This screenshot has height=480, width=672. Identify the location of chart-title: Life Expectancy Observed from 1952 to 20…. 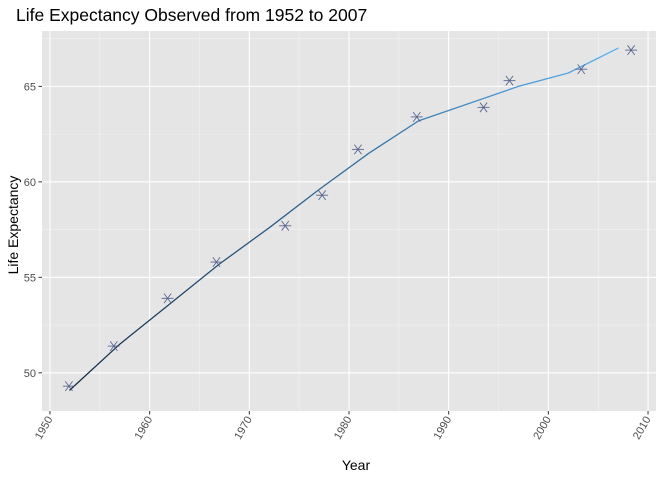
(191, 15).